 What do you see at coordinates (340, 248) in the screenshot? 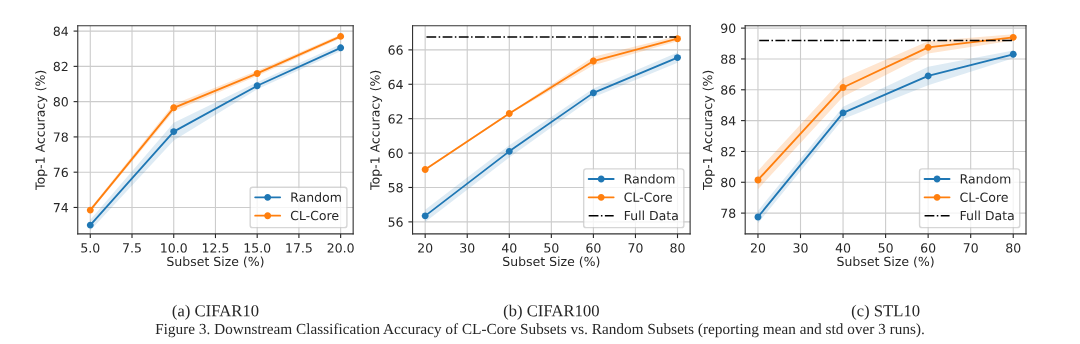
I see `x-tick-label: 20.0` at bounding box center [340, 248].